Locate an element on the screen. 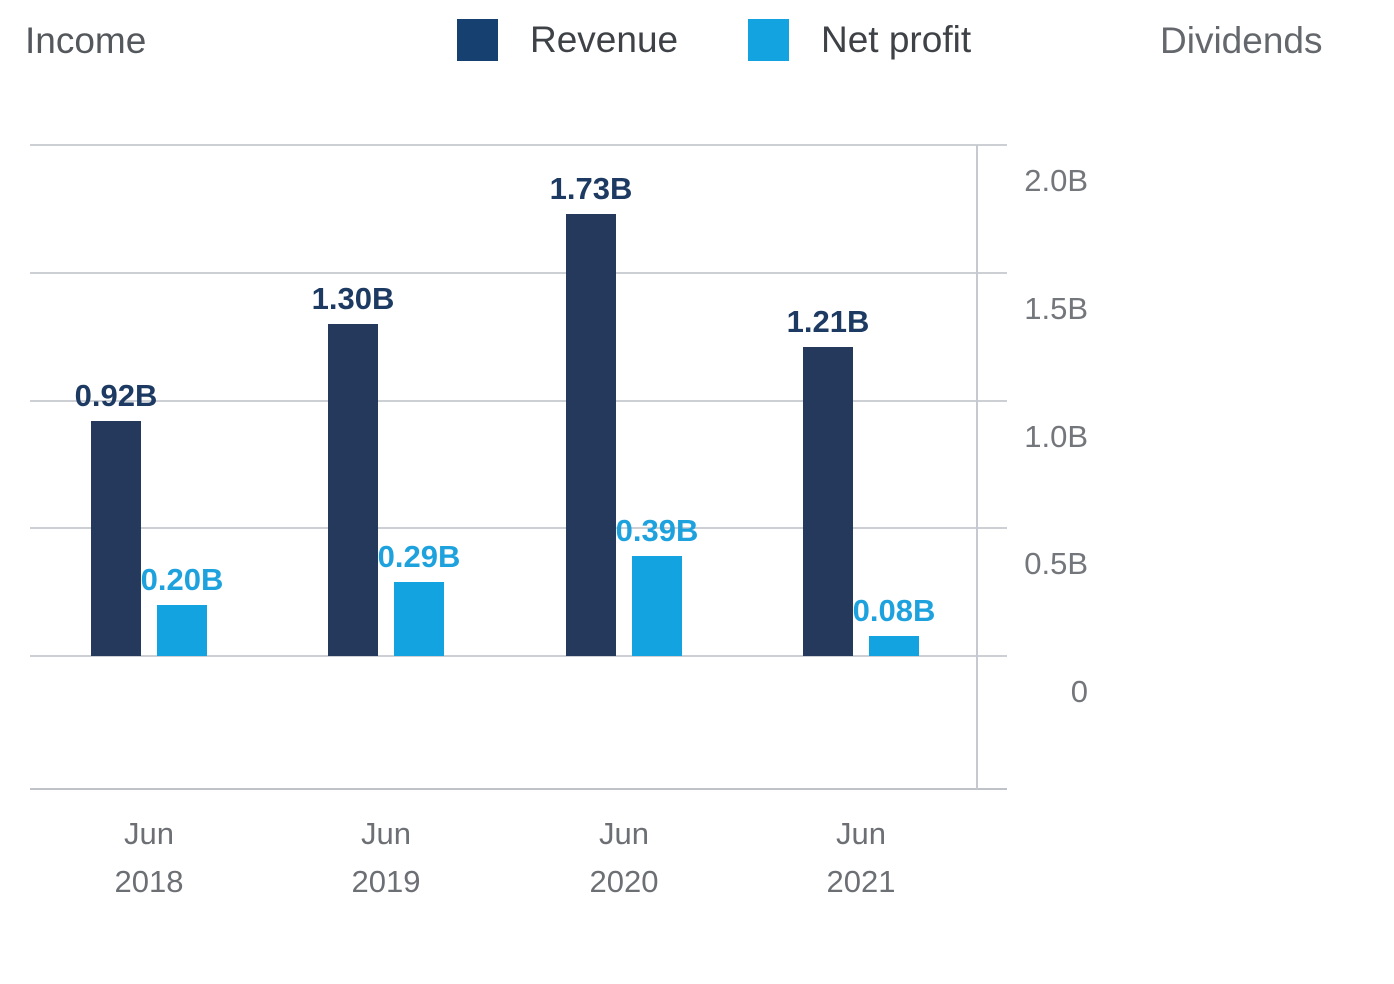  legend-label-revenue: Revenue is located at coordinates (604, 39).